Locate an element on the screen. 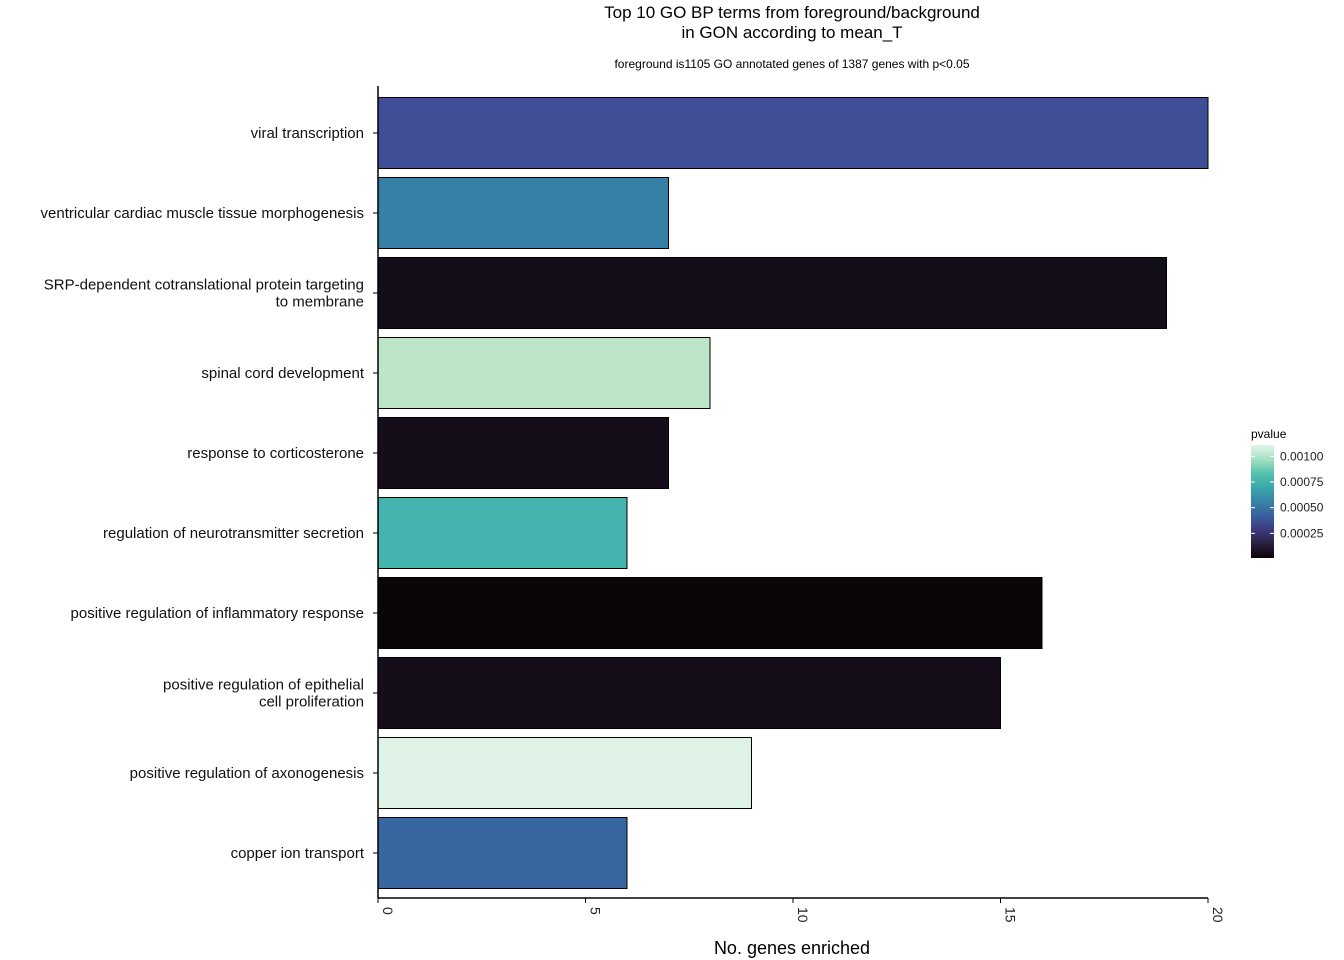 The height and width of the screenshot is (960, 1344). legend-tick-label-2: 0.00050 is located at coordinates (1302, 508).